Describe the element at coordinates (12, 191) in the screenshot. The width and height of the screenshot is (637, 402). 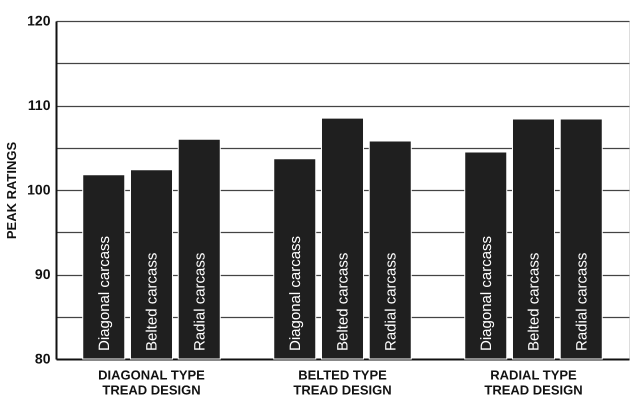
I see `y-axis-title: PEAK RATINGS` at that location.